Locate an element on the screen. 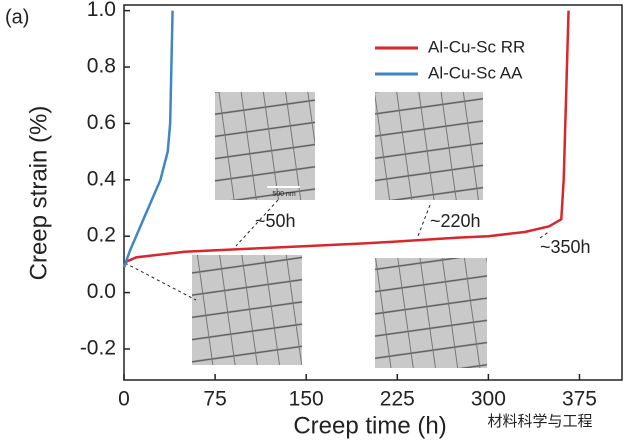  legend-label: Al-Cu-Sc RR is located at coordinates (476, 46).